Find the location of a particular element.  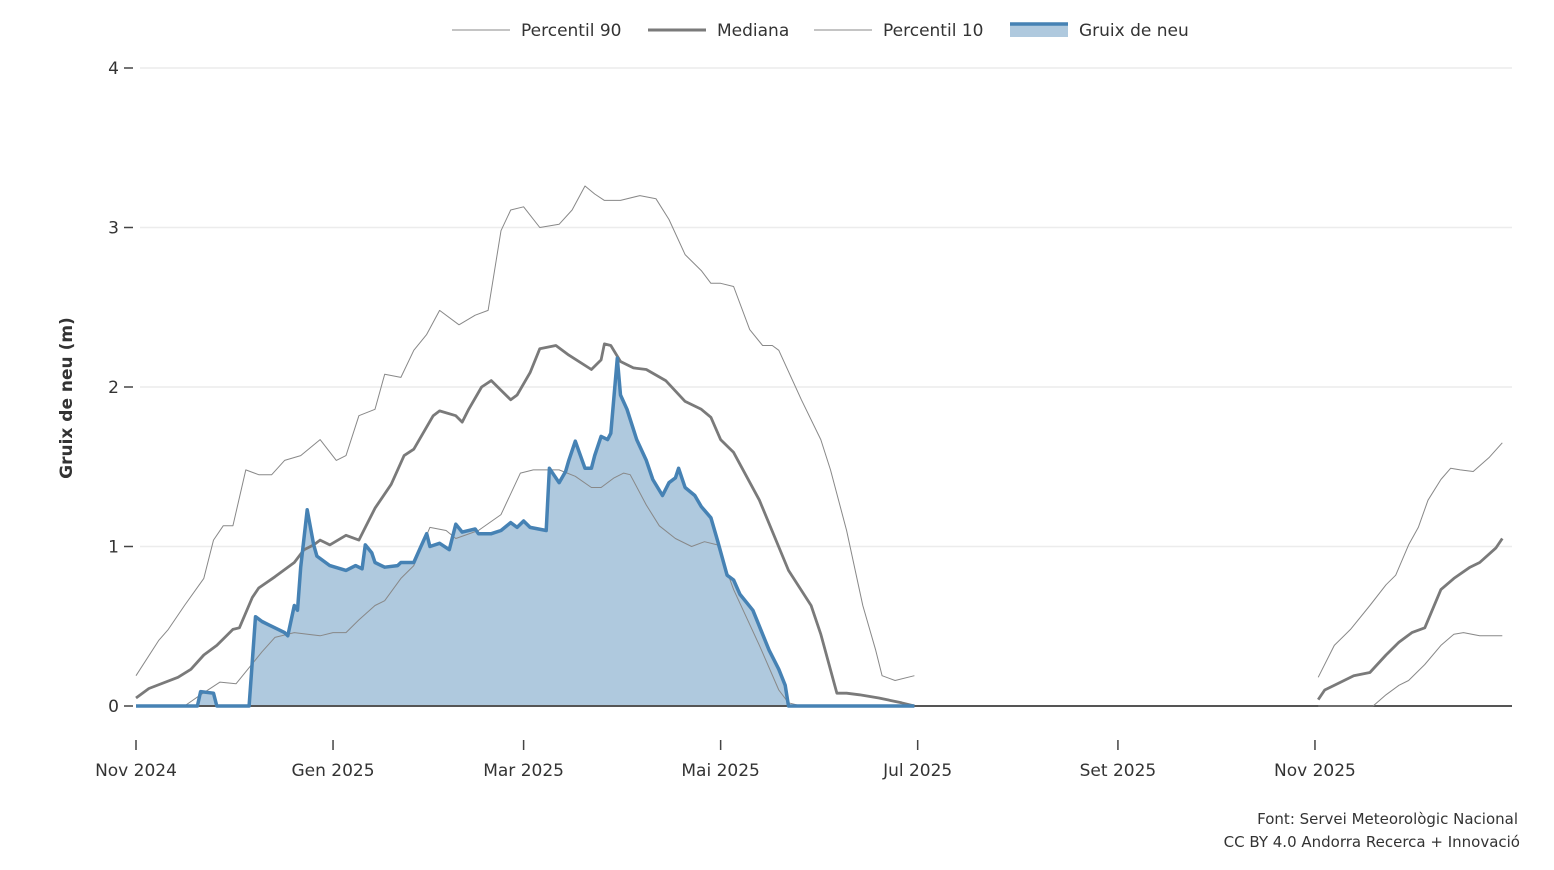

x-tick-label: Gen 2025 is located at coordinates (332, 771).